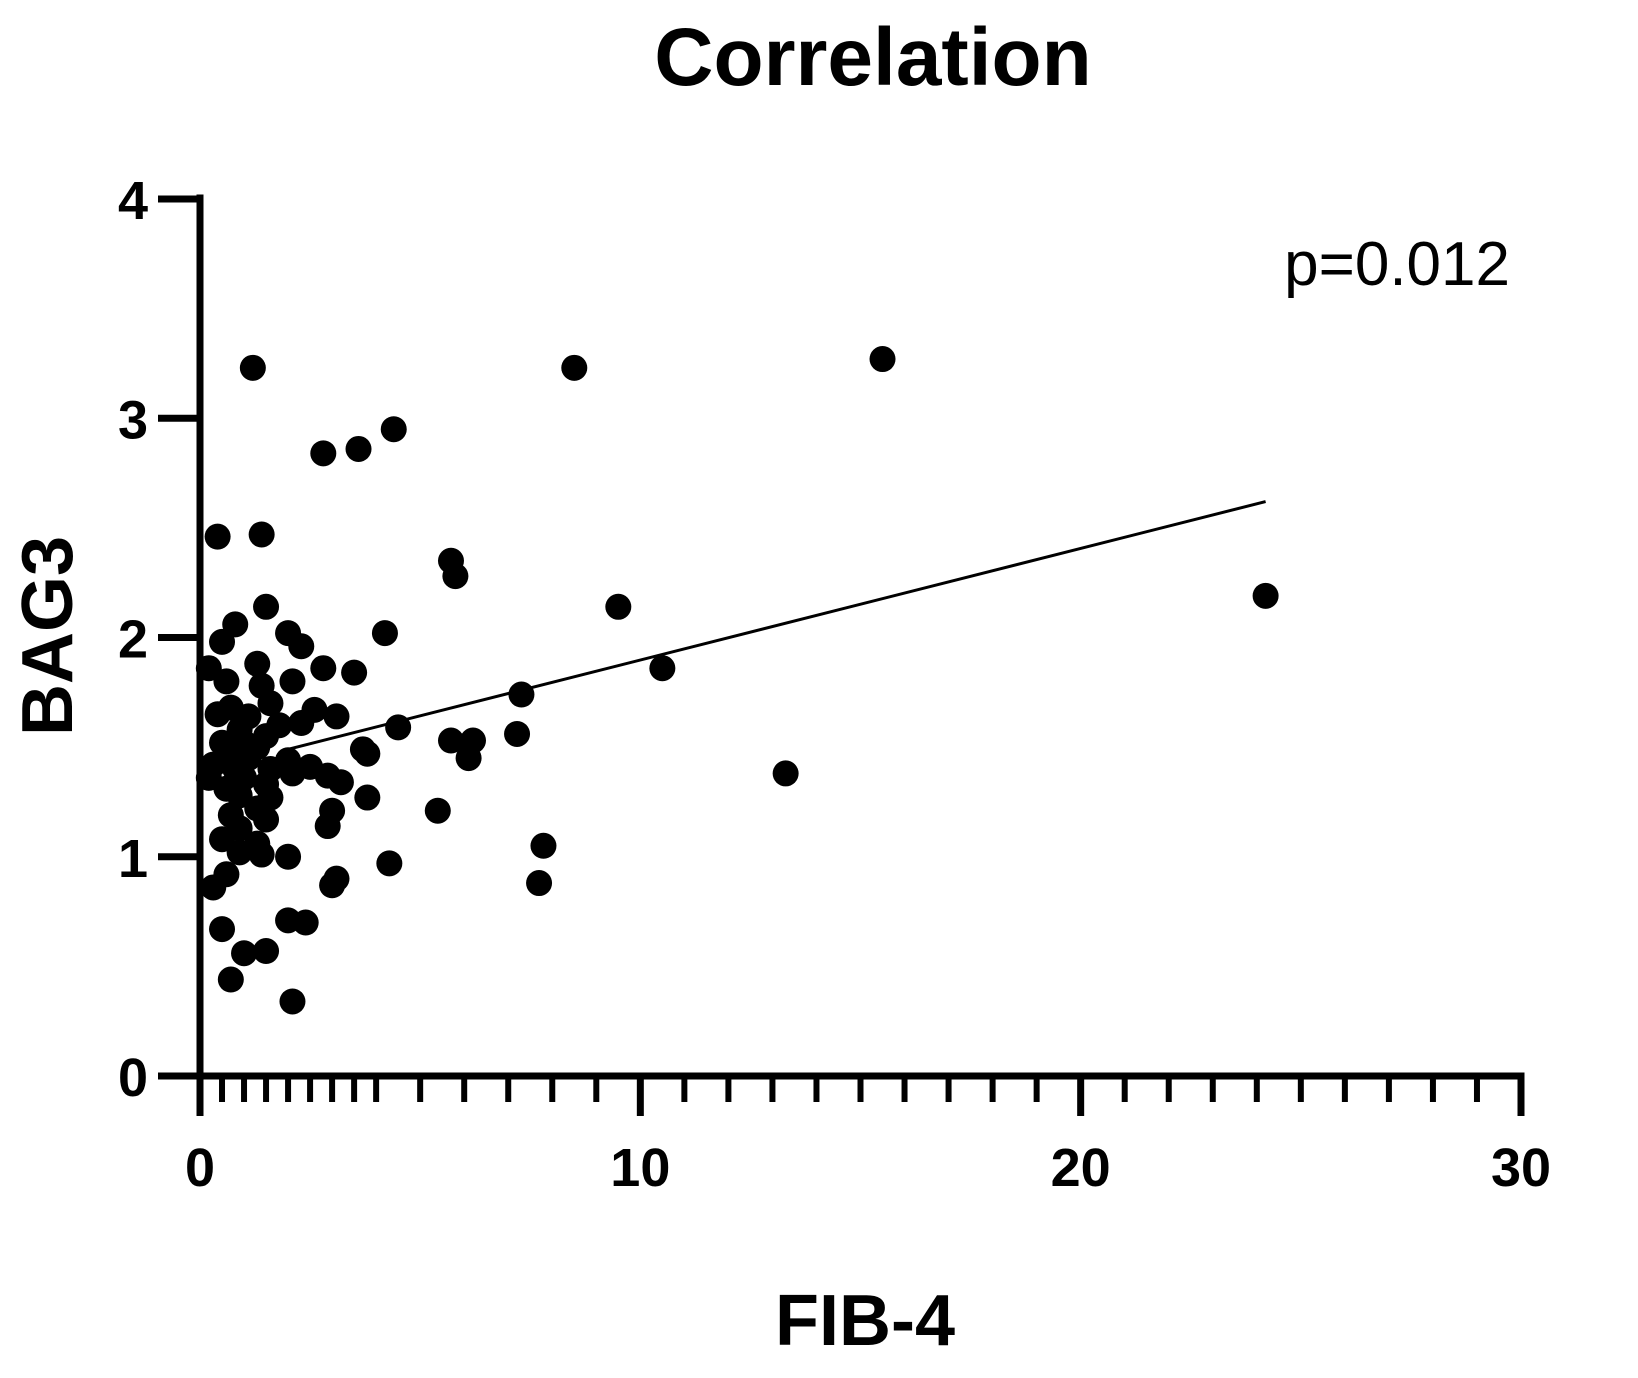 Image resolution: width=1638 pixels, height=1378 pixels. What do you see at coordinates (133, 859) in the screenshot?
I see `y-tick-label: 1` at bounding box center [133, 859].